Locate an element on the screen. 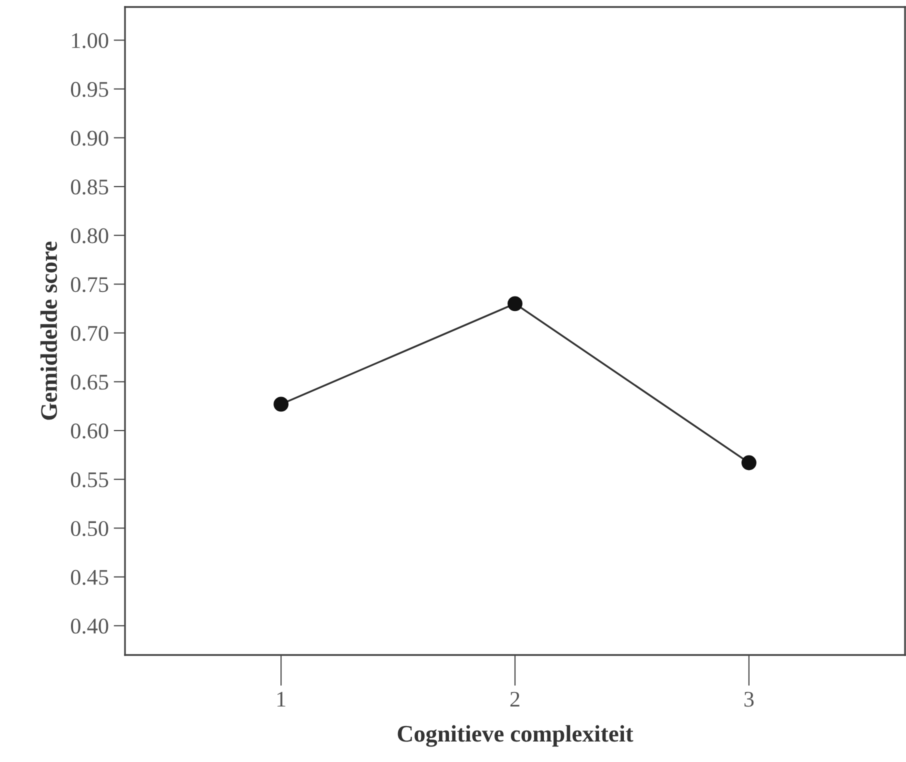  y-tick-label: 0.95 is located at coordinates (89, 89).